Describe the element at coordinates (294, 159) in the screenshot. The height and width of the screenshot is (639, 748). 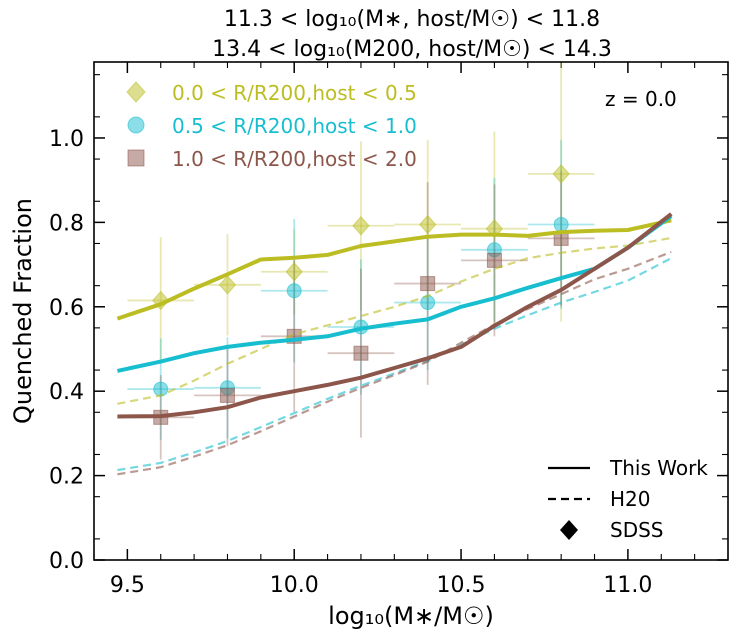
I see `legend-series-label: 1.0 < R/R200,host < 2.0` at that location.